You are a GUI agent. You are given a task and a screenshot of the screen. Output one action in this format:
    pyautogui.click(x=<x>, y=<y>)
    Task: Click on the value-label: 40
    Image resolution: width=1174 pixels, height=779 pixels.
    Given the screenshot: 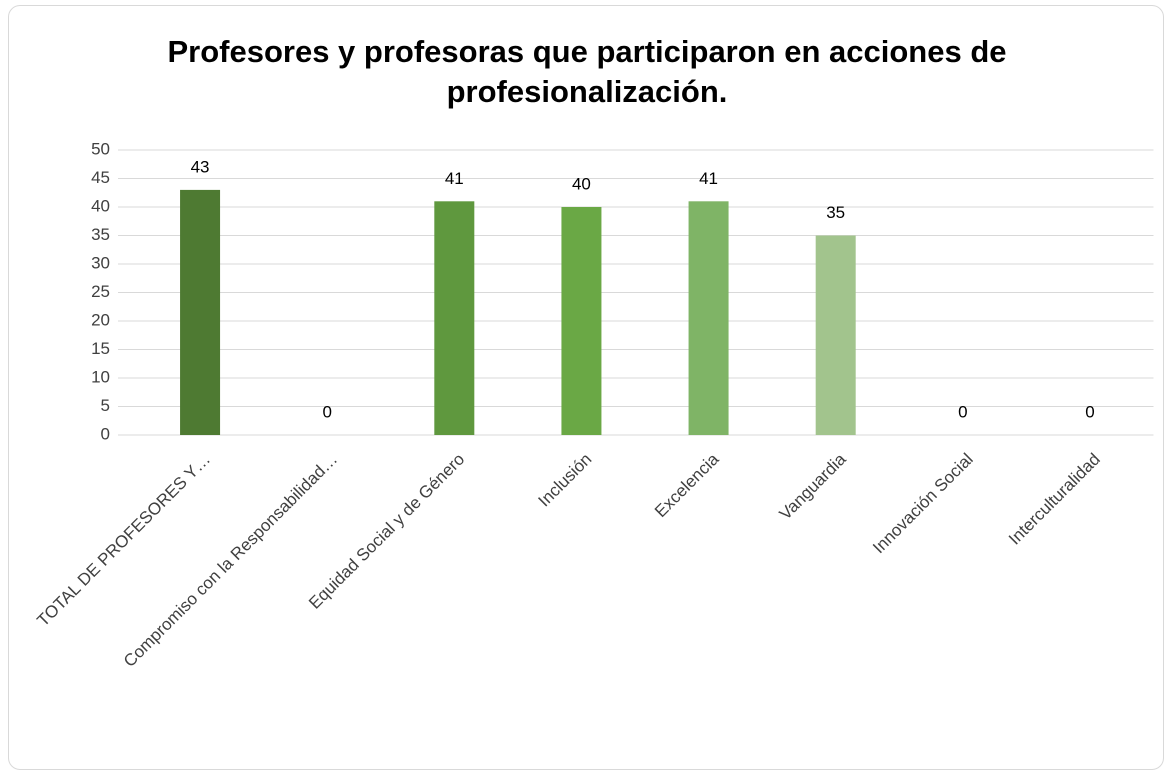 What is the action you would take?
    pyautogui.click(x=581, y=183)
    